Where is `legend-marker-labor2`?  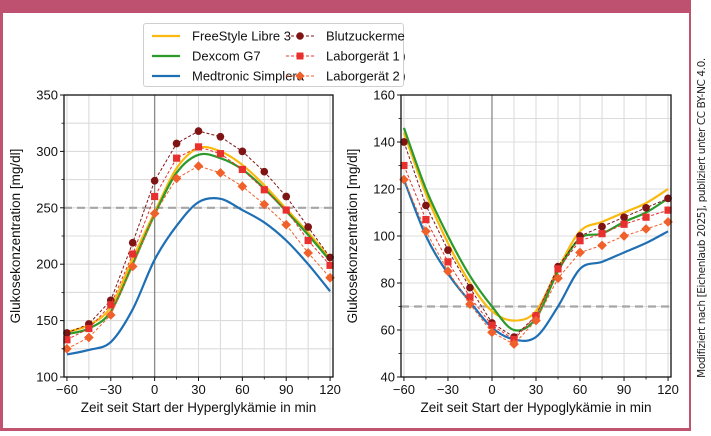
legend-marker-labor2 is located at coordinates (300, 76).